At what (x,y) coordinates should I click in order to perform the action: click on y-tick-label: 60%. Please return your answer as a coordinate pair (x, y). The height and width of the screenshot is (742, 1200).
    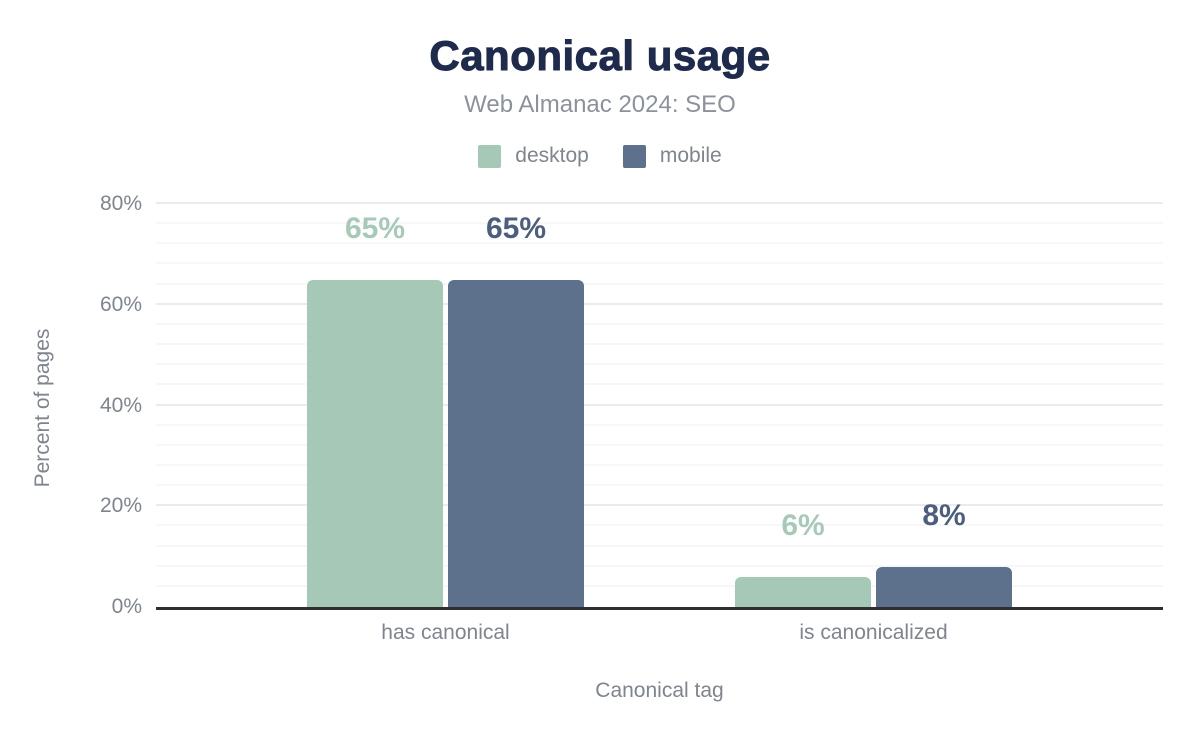
    Looking at the image, I should click on (120, 304).